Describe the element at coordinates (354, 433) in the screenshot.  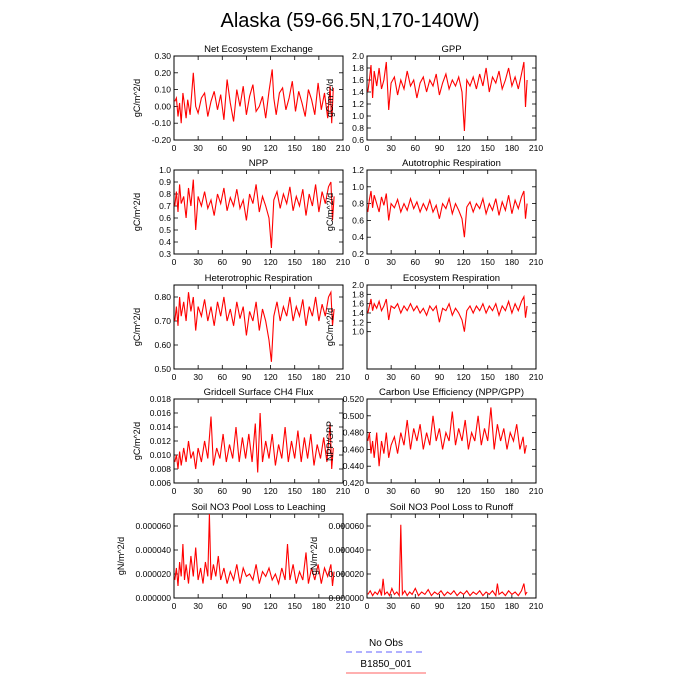
I see `y-tick-label: 0.480` at that location.